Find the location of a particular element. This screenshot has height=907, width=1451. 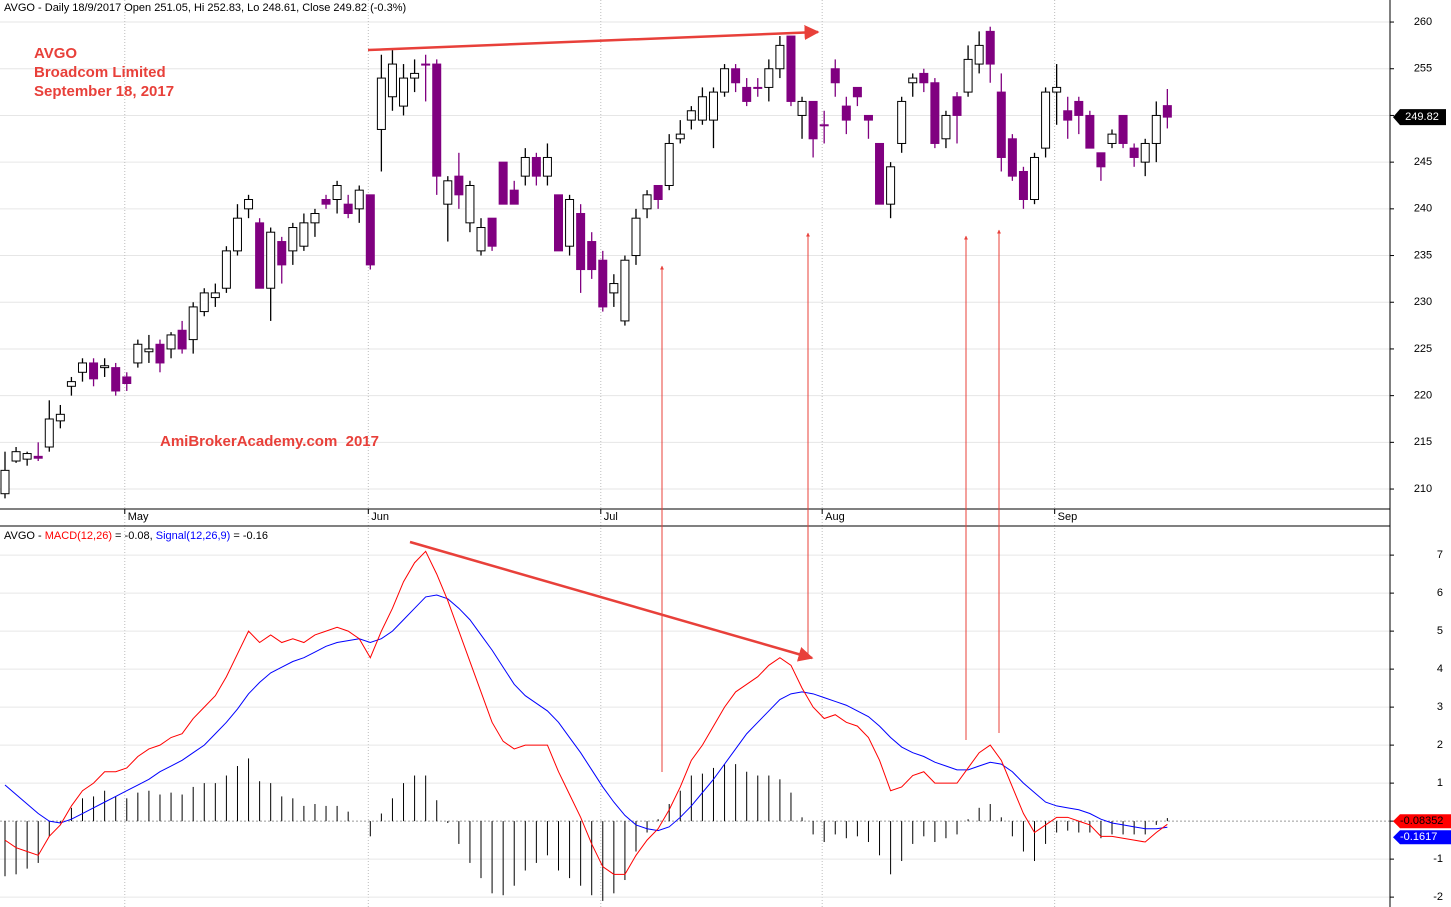

y-tick-label: 220 is located at coordinates (1423, 396).